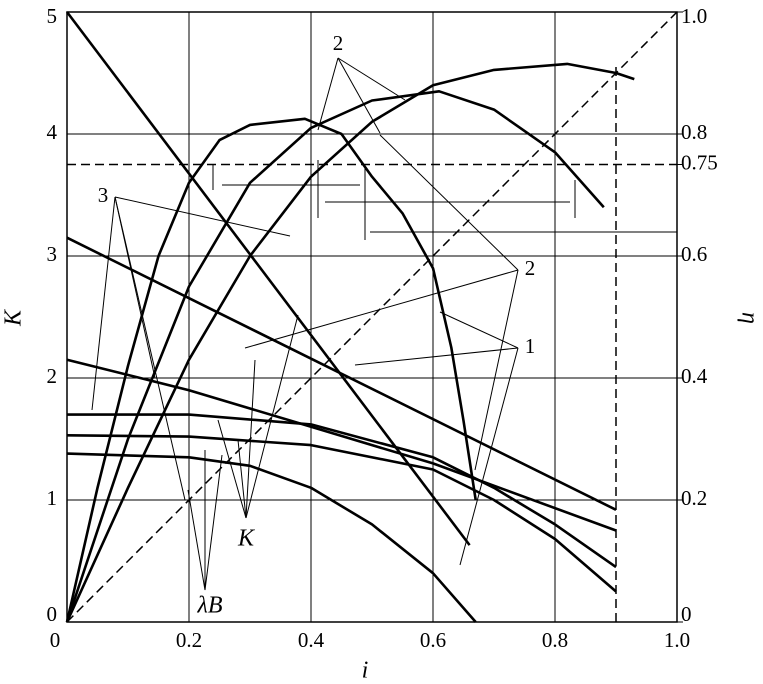 The image size is (763, 684). I want to click on x-tick-label: 0.8, so click(555, 640).